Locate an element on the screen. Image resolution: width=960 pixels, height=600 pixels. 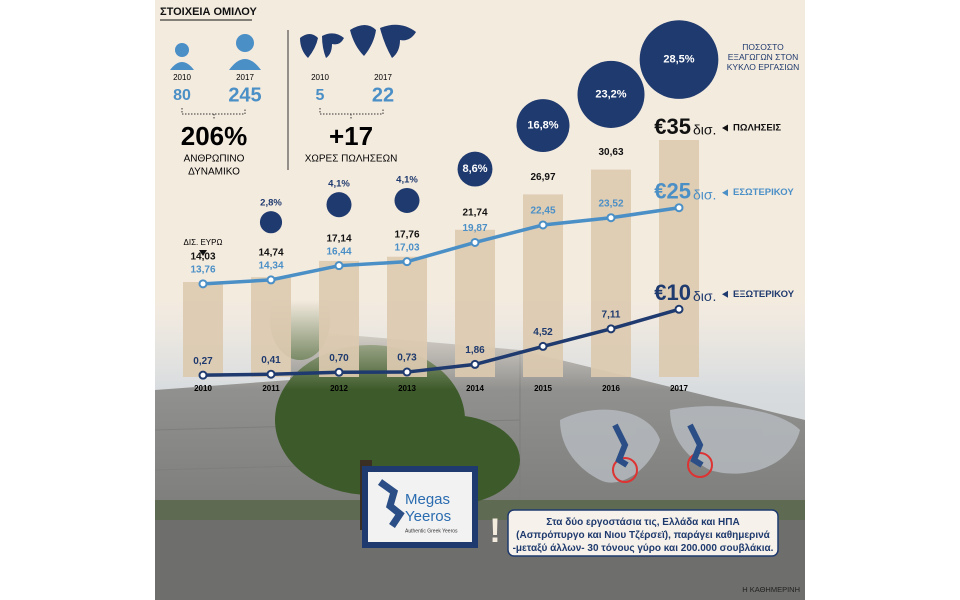
value-label: 0,27 is located at coordinates (203, 361).